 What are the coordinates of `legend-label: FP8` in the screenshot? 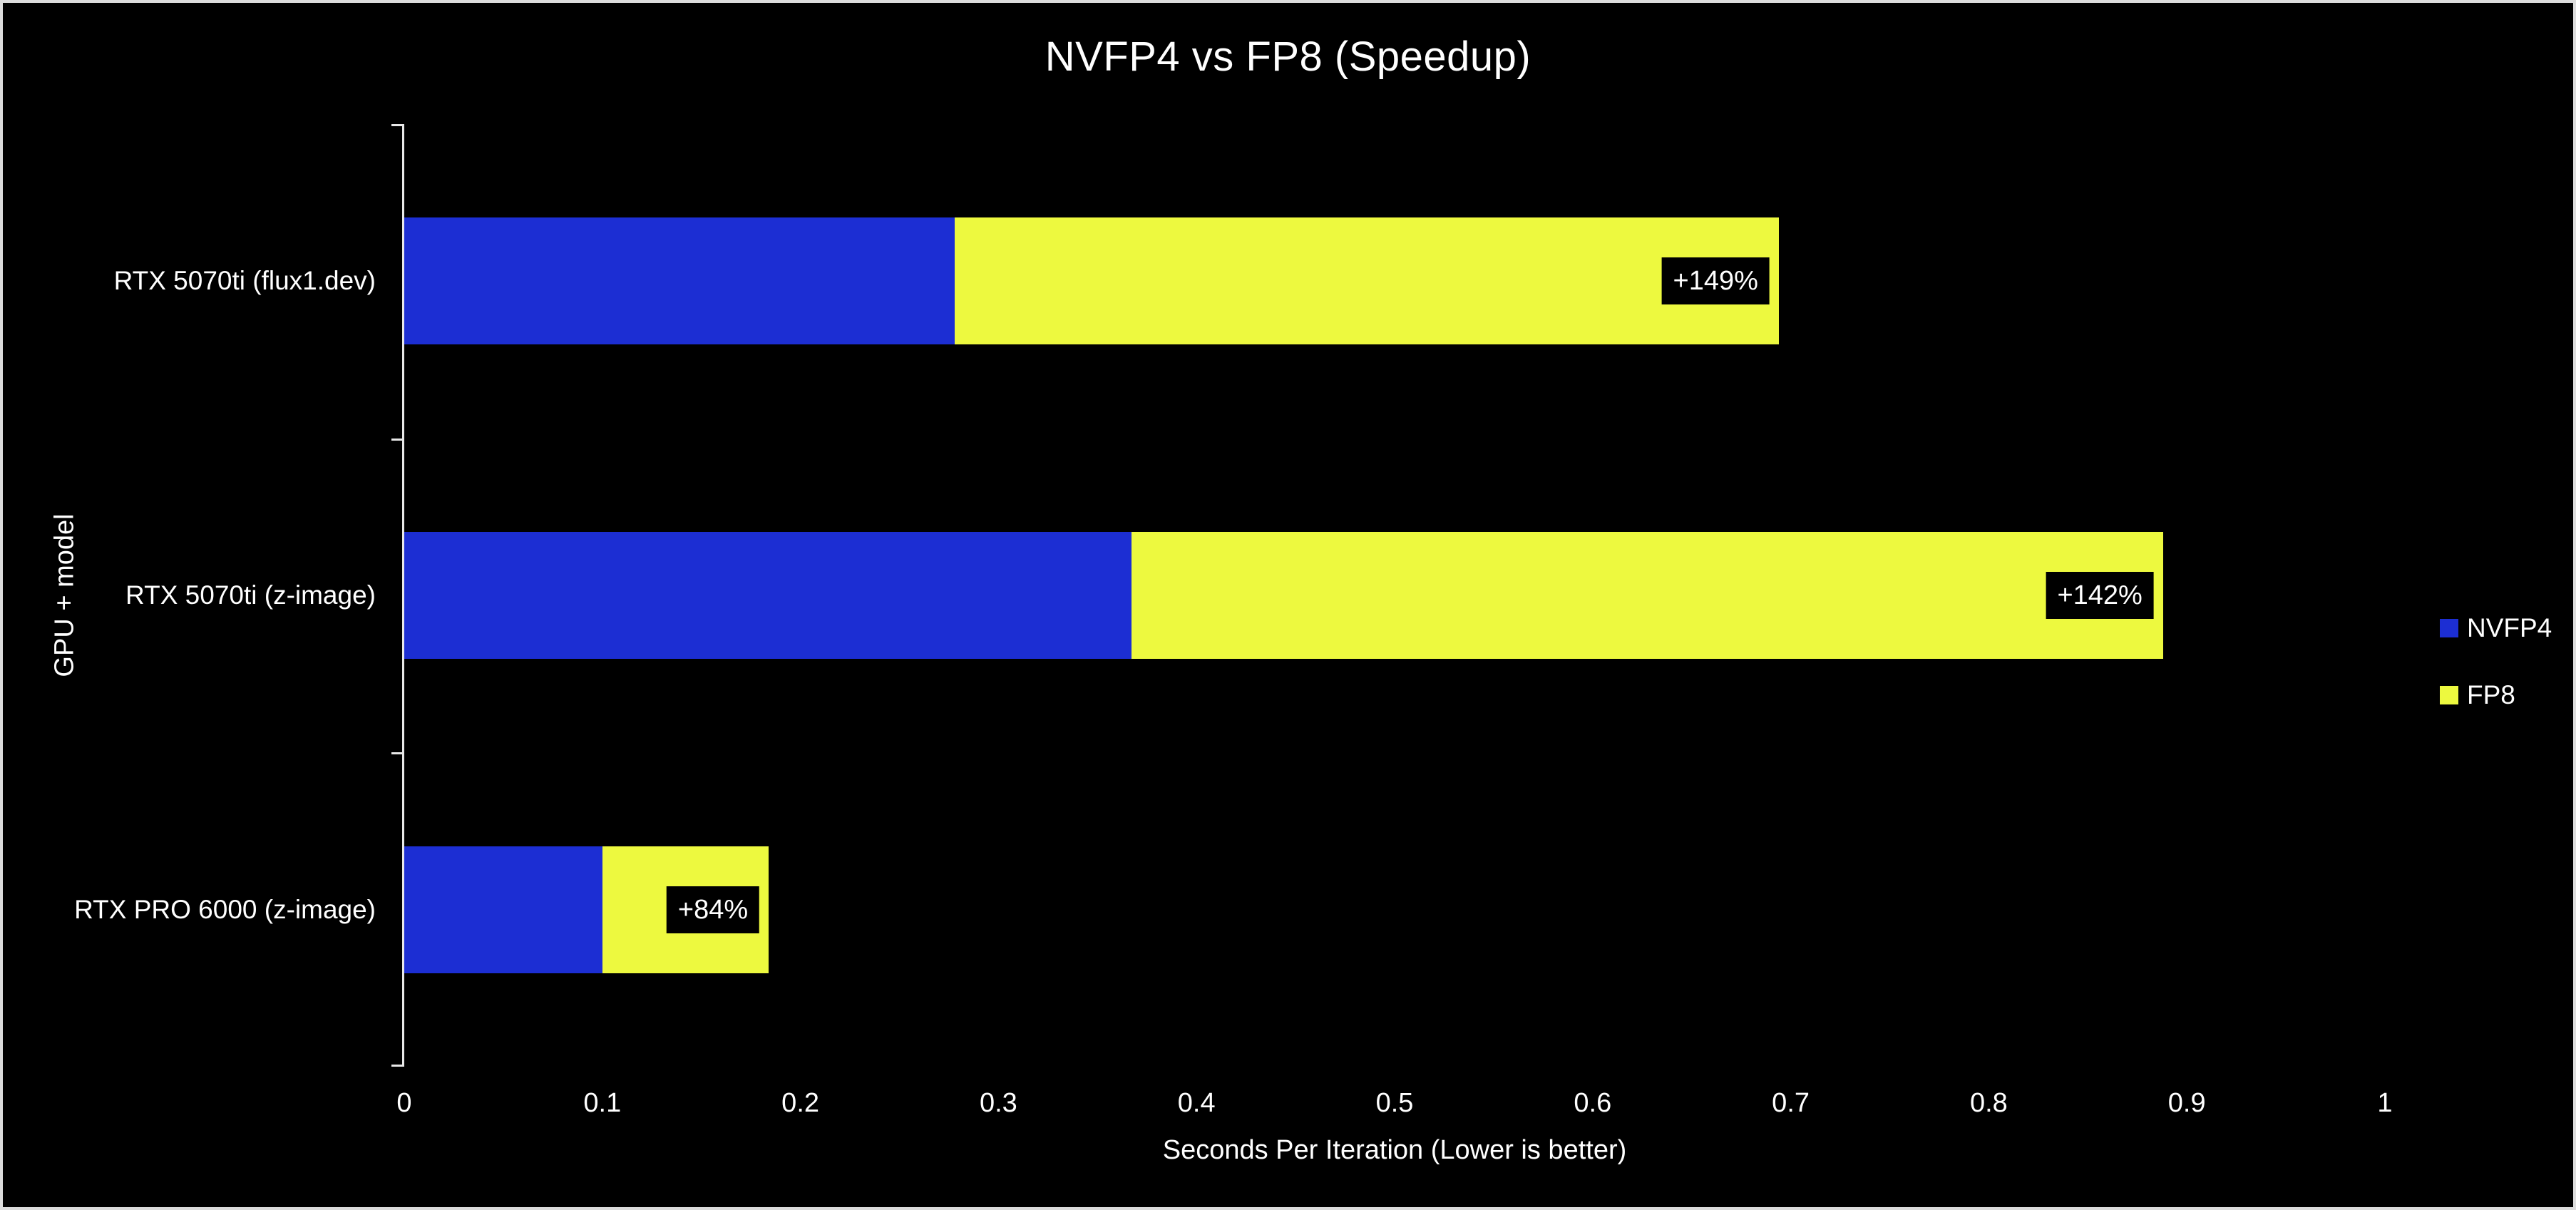 It's located at (2491, 694).